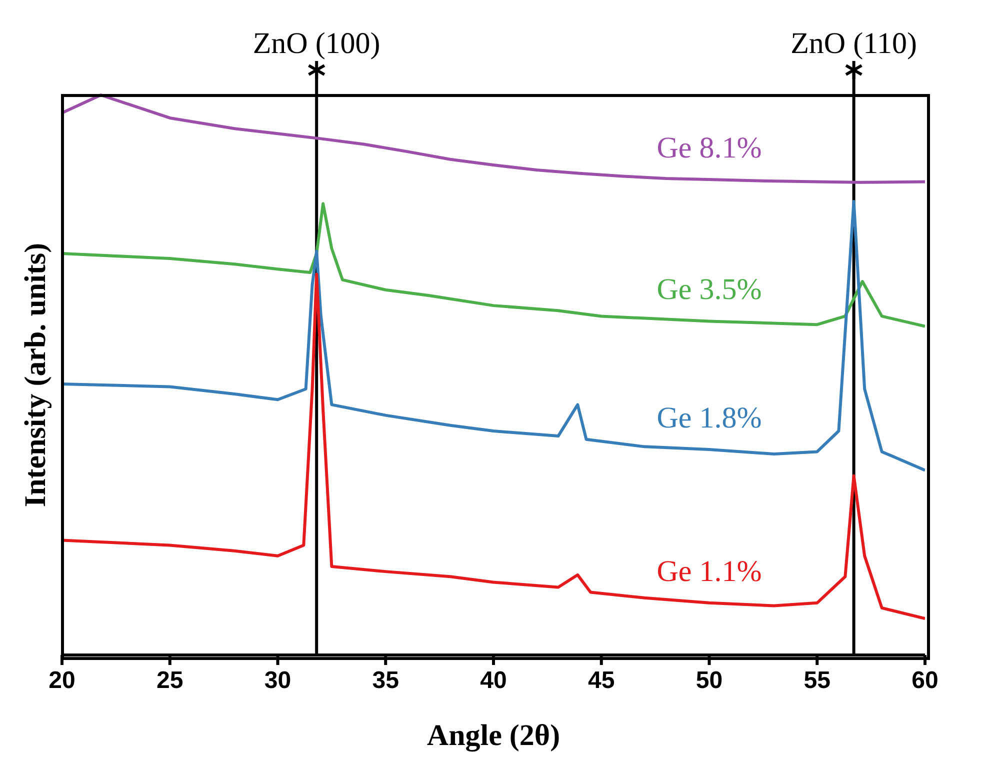 The width and height of the screenshot is (993, 763). What do you see at coordinates (316, 43) in the screenshot?
I see `ref-line-label: ZnO (100)` at bounding box center [316, 43].